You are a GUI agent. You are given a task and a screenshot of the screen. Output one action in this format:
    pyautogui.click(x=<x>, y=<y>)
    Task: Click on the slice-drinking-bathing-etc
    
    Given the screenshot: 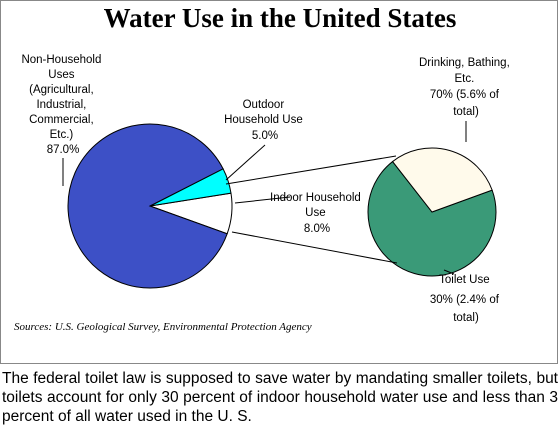 What is the action you would take?
    pyautogui.click(x=432, y=218)
    